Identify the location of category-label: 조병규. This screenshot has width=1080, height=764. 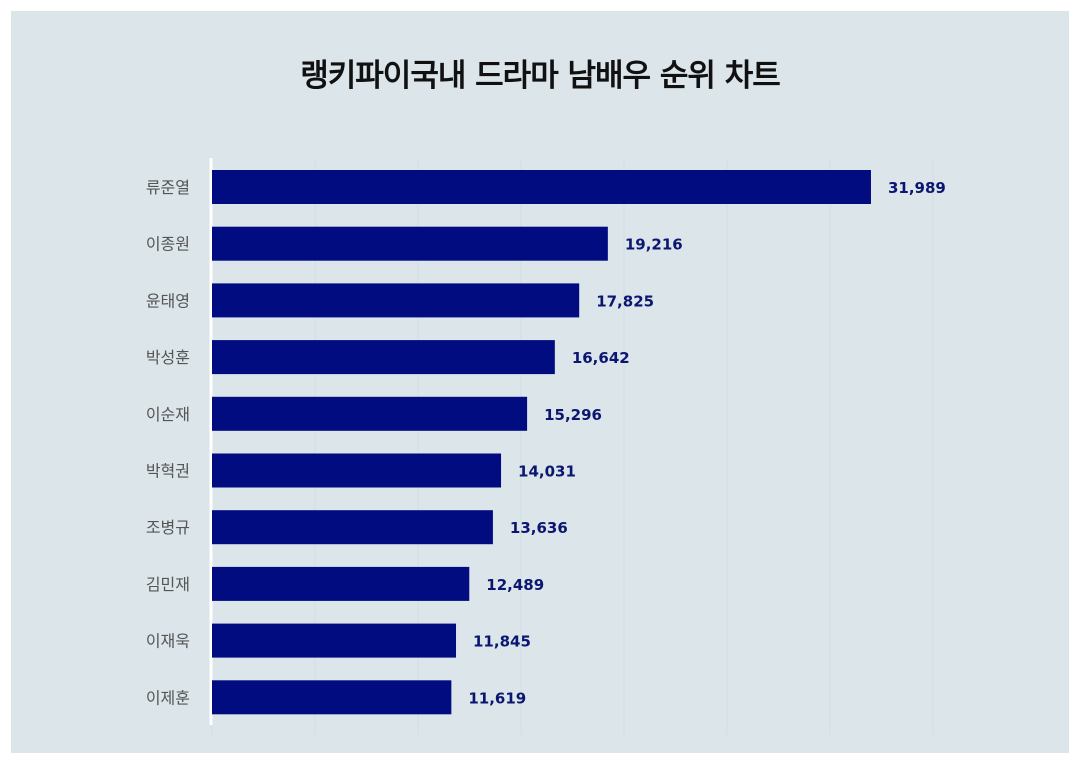
(168, 527).